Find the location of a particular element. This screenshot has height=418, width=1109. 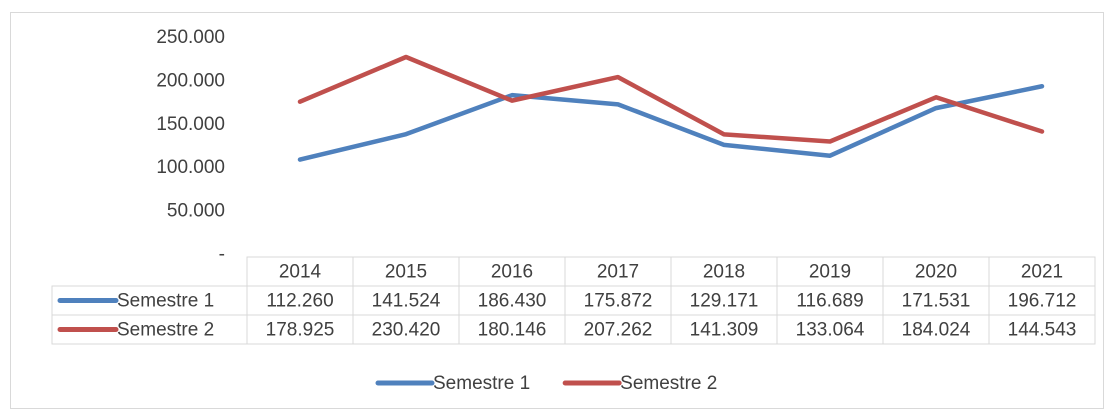

data-label: 175.872 is located at coordinates (618, 301).